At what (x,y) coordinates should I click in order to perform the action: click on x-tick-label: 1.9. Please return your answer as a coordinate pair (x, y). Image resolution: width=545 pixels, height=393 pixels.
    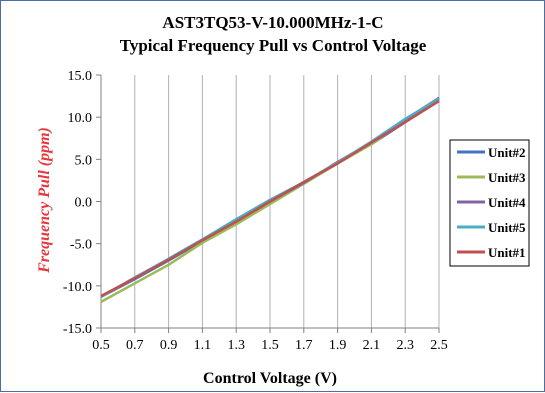
    Looking at the image, I should click on (338, 345).